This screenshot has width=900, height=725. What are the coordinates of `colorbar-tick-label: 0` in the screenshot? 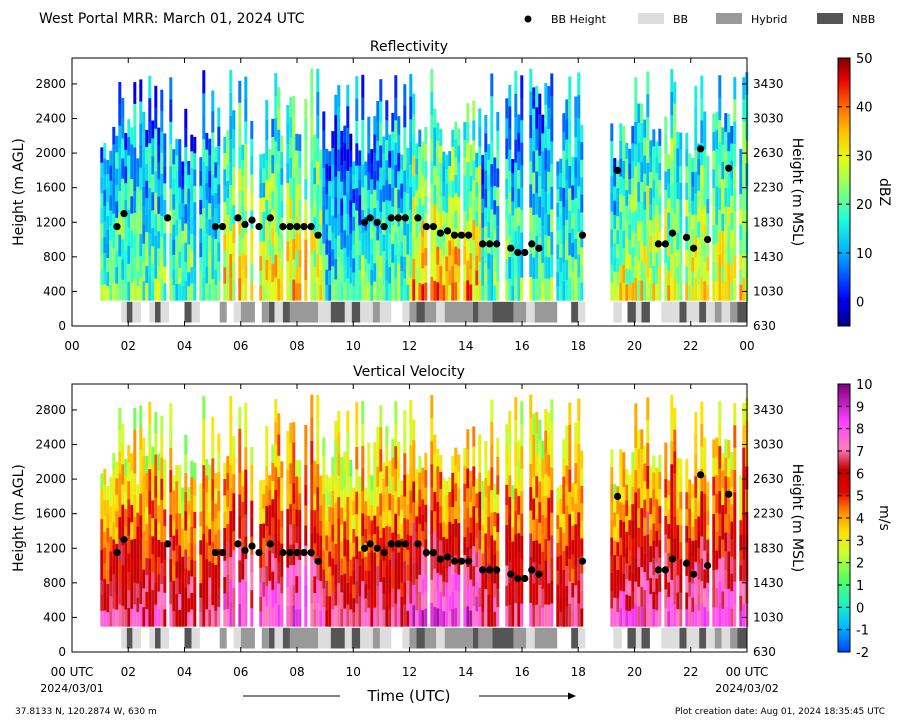 It's located at (860, 303).